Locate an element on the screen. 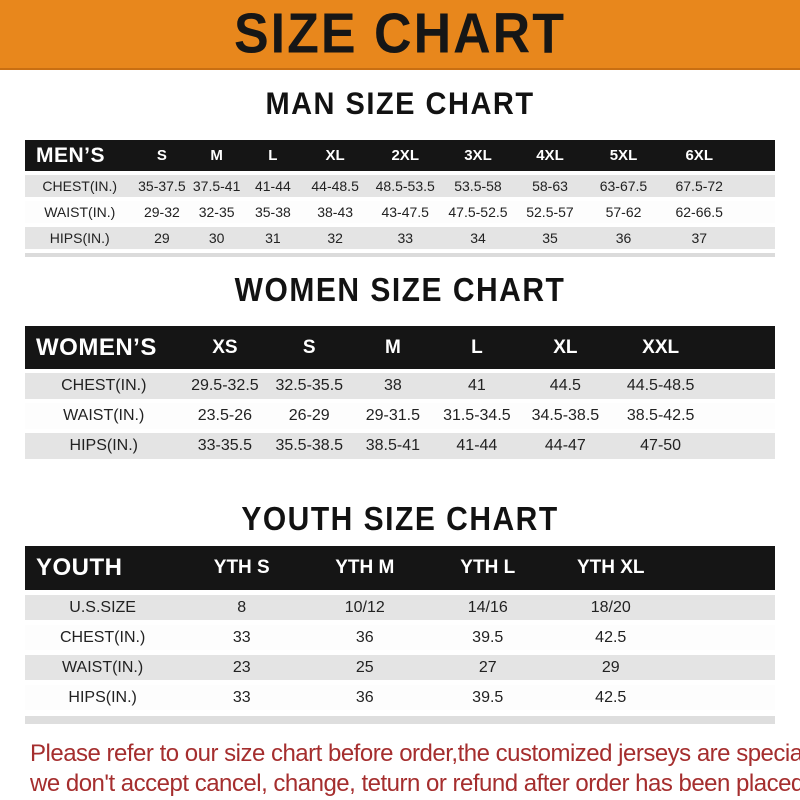  column-header-cell: YTH XL is located at coordinates (610, 567).